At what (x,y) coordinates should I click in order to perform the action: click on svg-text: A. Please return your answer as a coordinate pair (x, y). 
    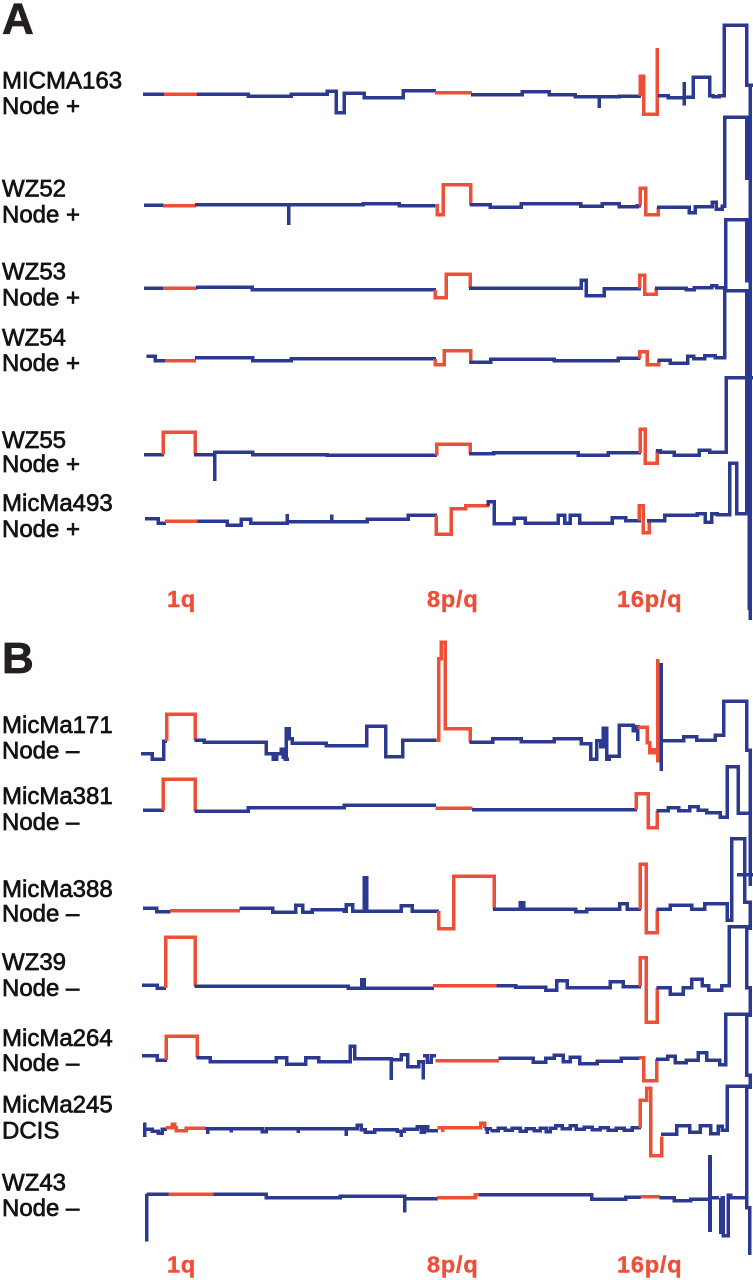
    Looking at the image, I should click on (18, 22).